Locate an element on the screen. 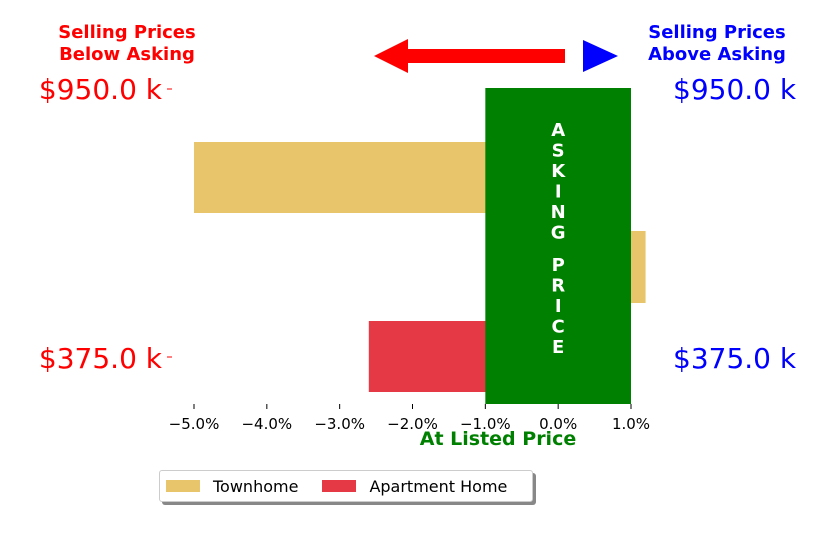 The image size is (834, 541). legend-item-apartment-home: Apartment Home is located at coordinates (414, 486).